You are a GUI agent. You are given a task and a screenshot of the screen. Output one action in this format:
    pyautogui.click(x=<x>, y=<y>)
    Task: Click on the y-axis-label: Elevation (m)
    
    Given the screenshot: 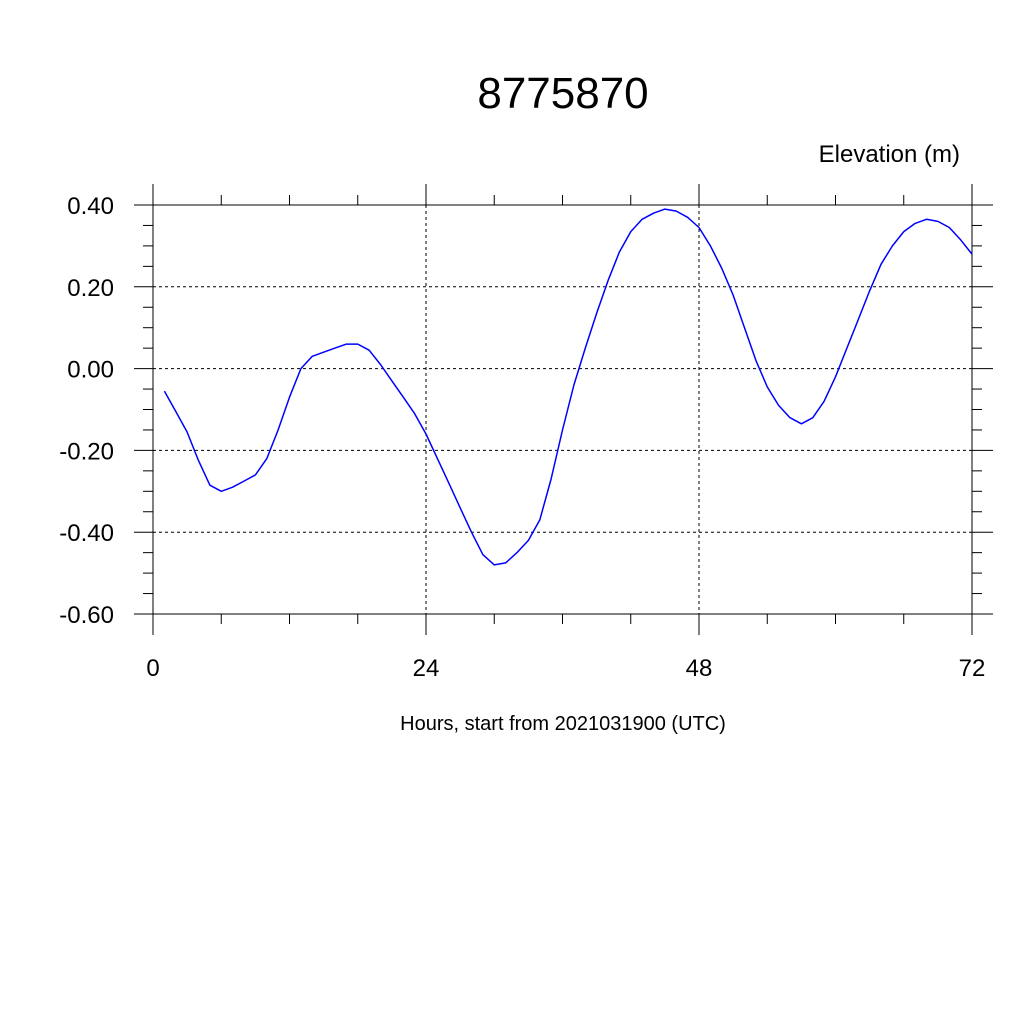 What is the action you would take?
    pyautogui.click(x=889, y=154)
    